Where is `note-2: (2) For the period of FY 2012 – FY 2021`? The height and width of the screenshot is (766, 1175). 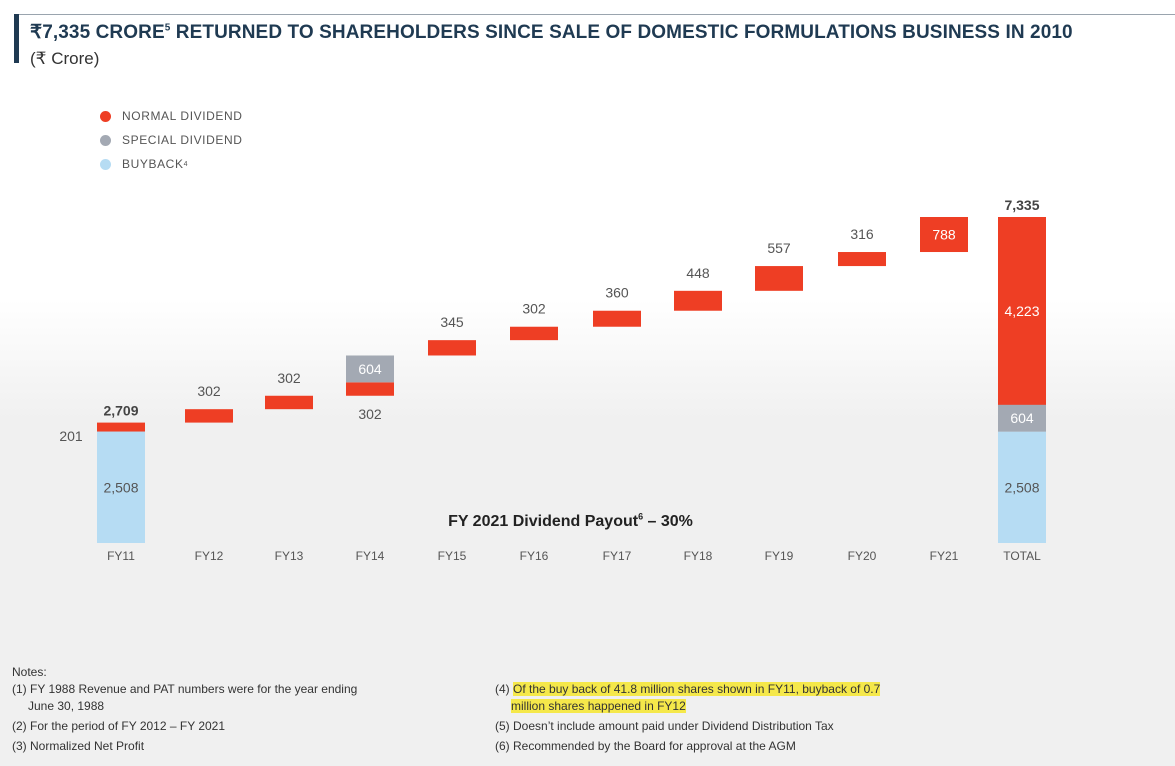
note-2: (2) For the period of FY 2012 – FY 2021 is located at coordinates (119, 726).